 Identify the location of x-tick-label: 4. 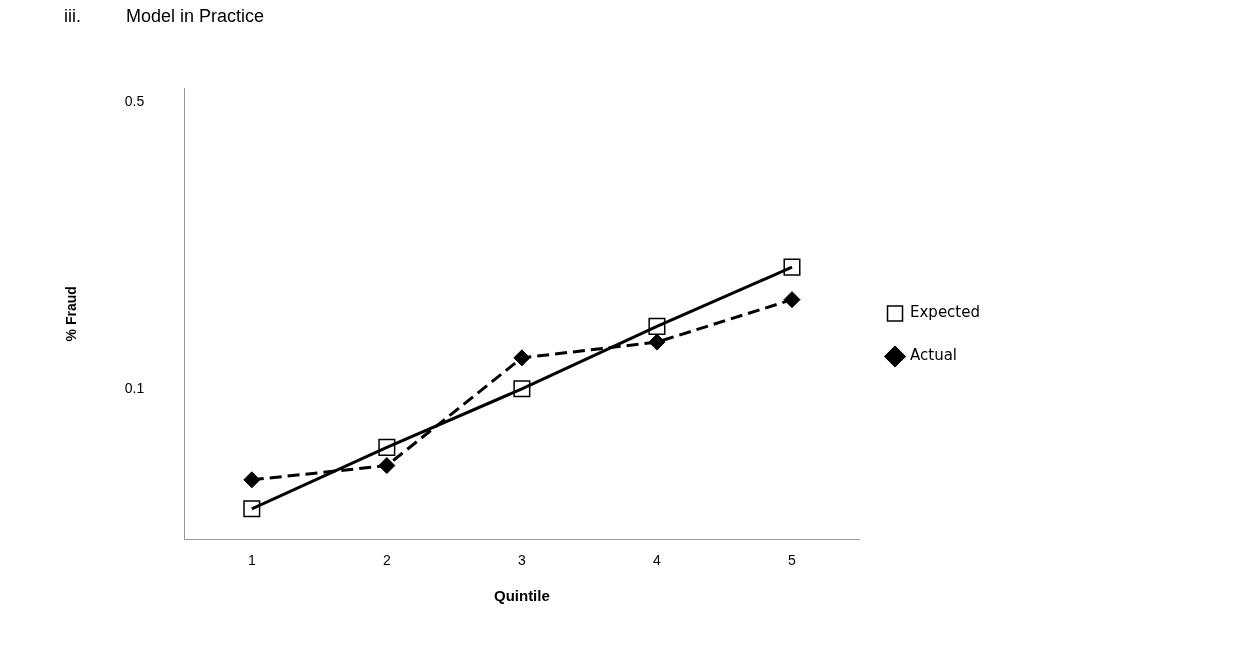
(657, 560).